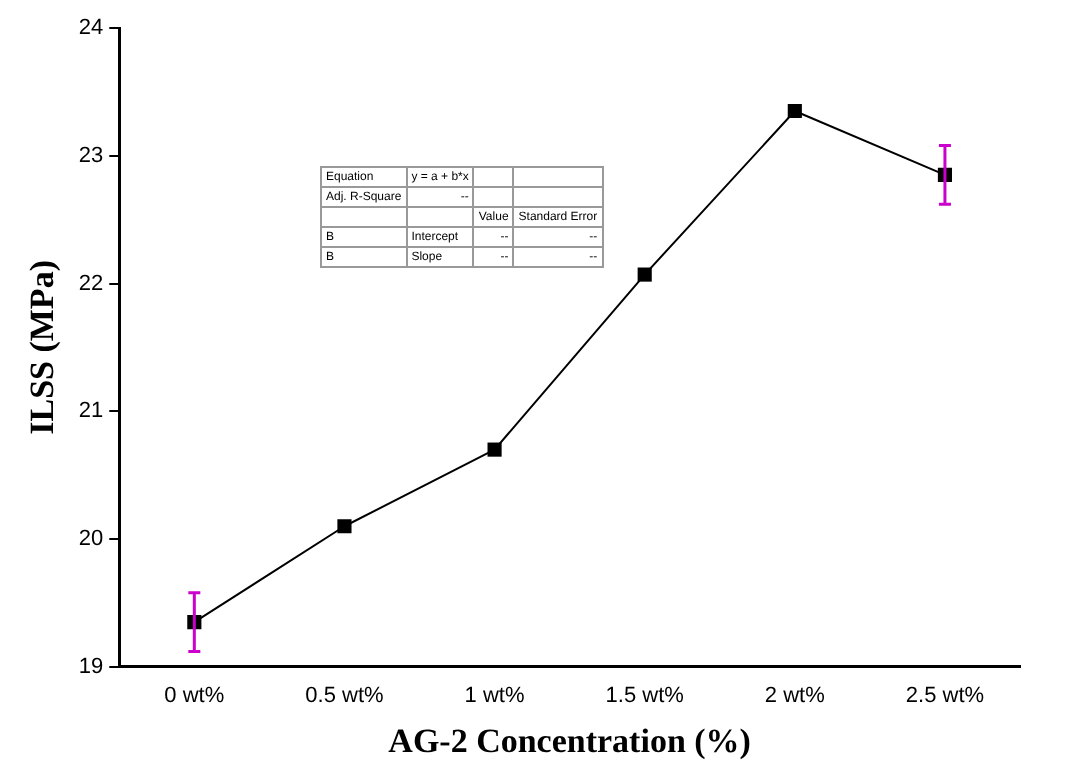 The height and width of the screenshot is (780, 1072). I want to click on x-axis-title: AG-2 Concentration (%), so click(569, 741).